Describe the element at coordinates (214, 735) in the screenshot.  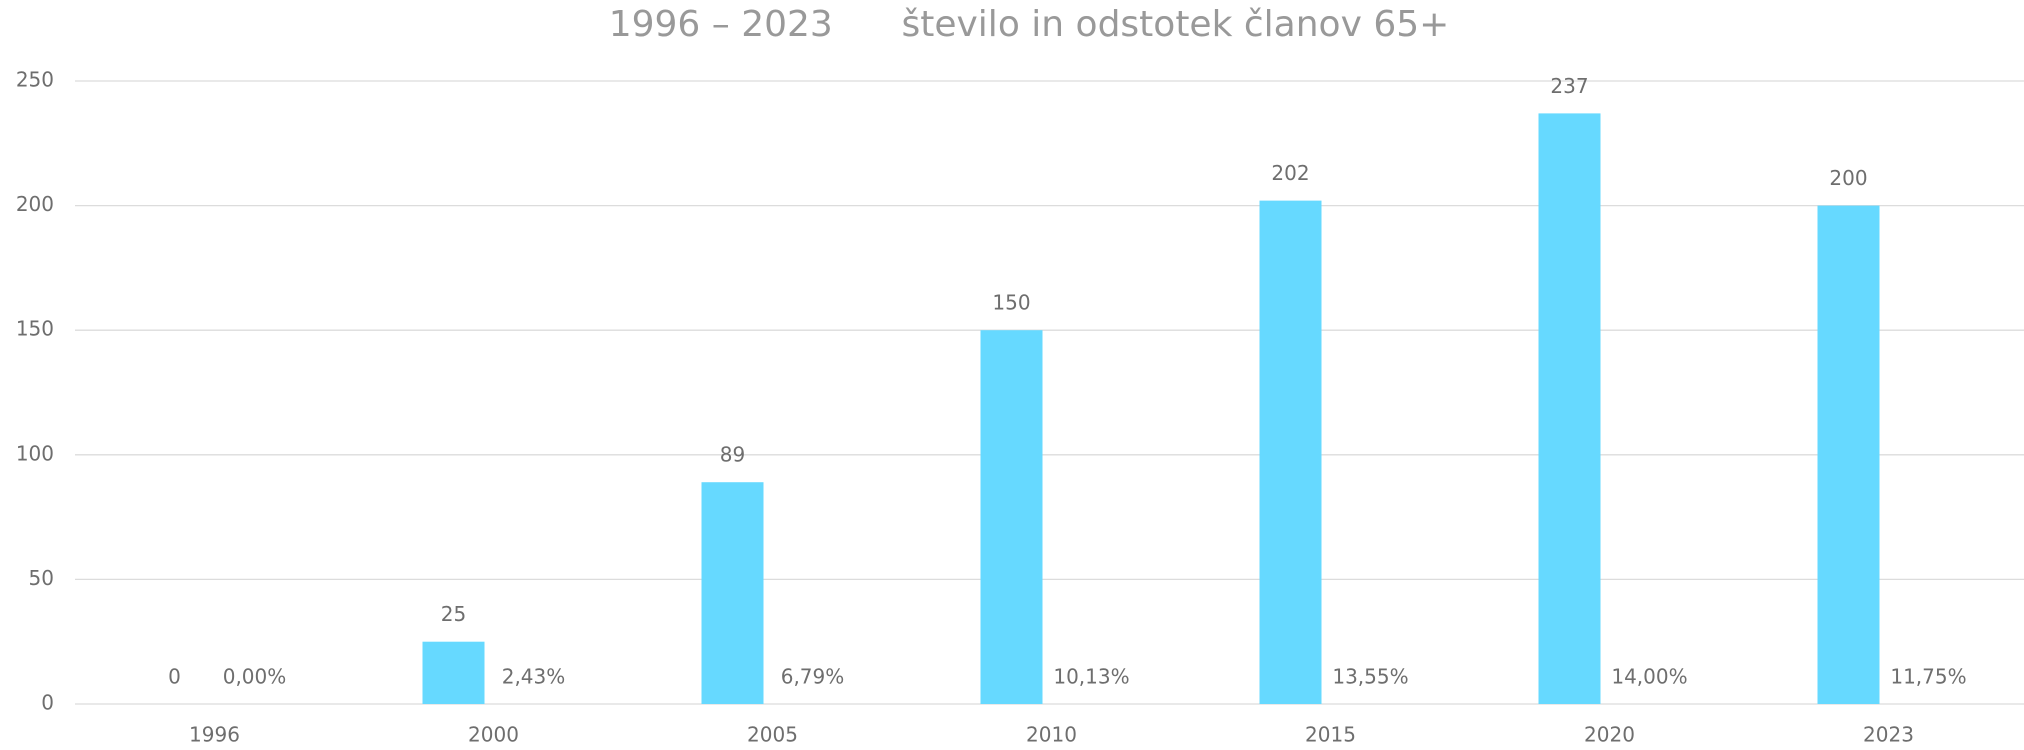
I see `x-tick-label: 1996` at that location.